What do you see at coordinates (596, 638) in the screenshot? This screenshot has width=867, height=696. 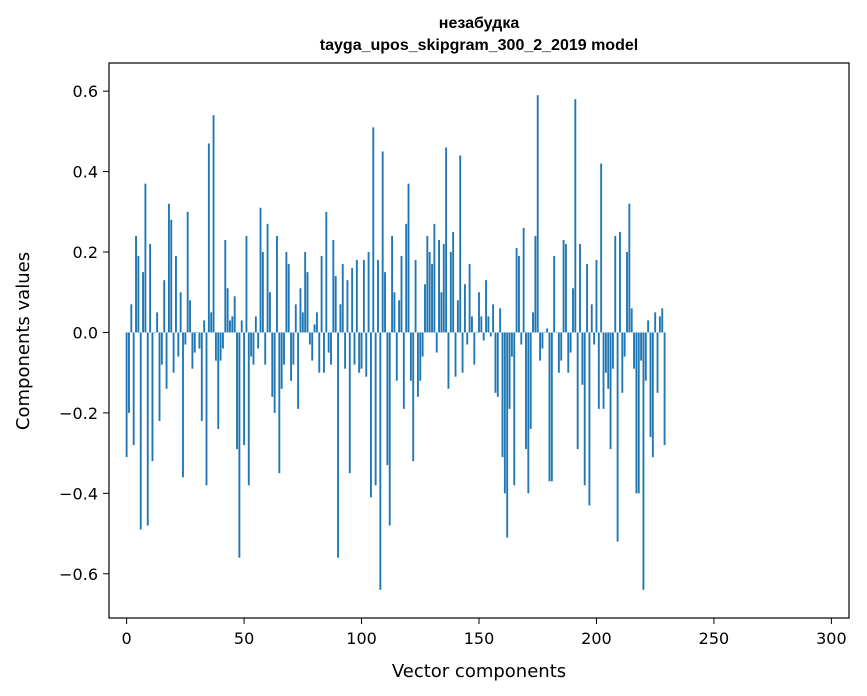 I see `x-tick-label: 200` at bounding box center [596, 638].